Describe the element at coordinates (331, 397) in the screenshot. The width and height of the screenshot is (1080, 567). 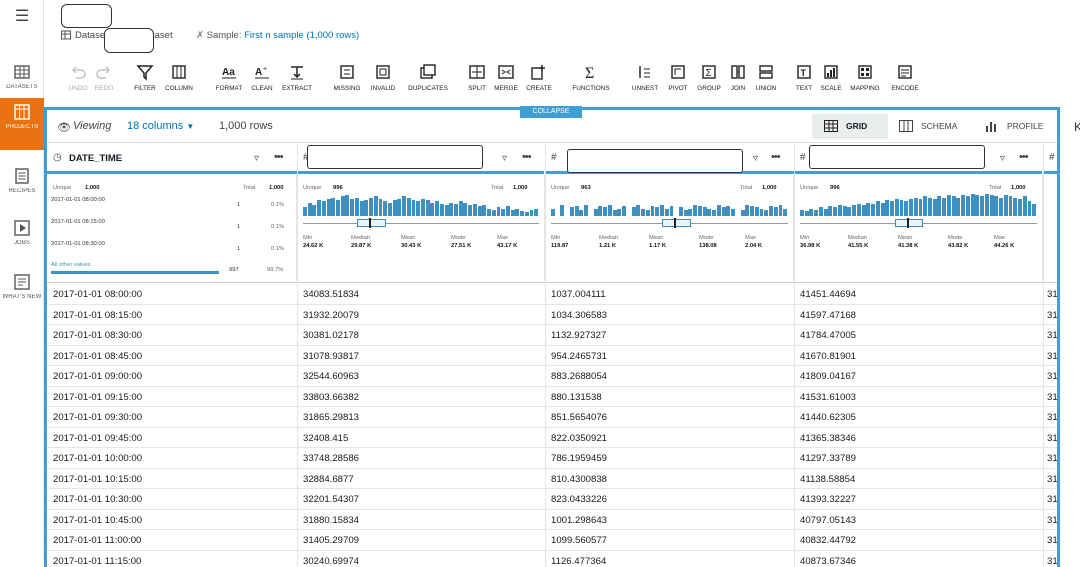
I see `table-cell: 33803.66382` at that location.